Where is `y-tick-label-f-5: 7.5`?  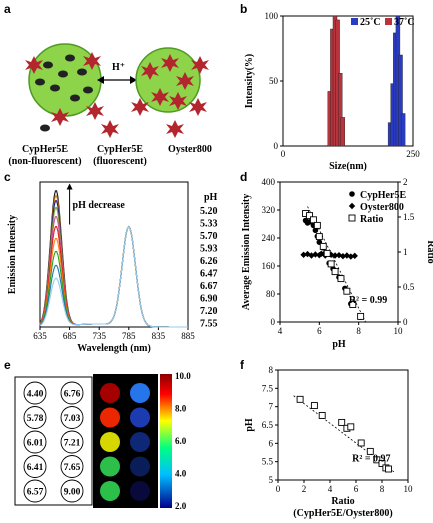 y-tick-label-f-5: 7.5 is located at coordinates (268, 388).